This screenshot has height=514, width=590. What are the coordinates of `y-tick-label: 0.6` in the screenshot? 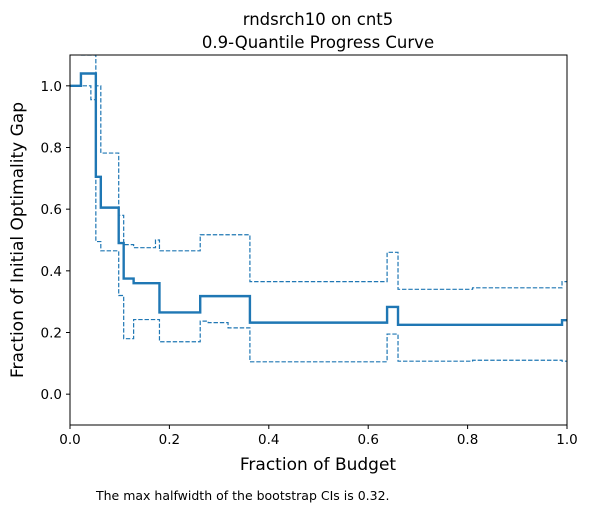 It's located at (51, 210).